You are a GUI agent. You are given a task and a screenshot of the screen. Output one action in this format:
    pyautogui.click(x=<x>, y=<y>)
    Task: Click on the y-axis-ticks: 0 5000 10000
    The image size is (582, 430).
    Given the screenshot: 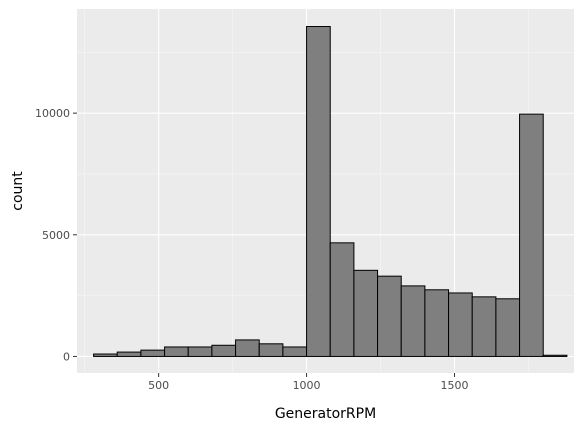 What is the action you would take?
    pyautogui.click(x=56, y=235)
    